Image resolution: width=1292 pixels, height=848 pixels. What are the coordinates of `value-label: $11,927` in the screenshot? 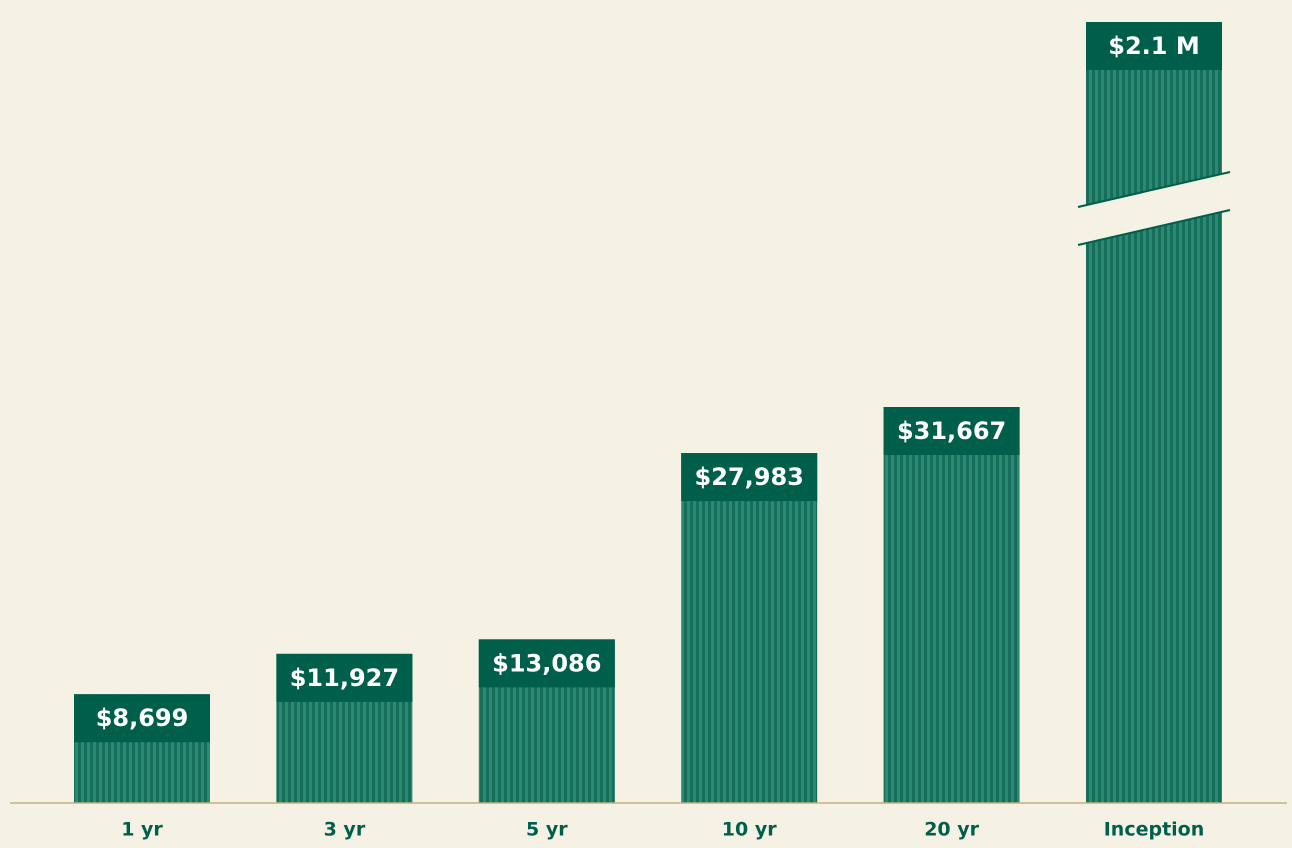 It's located at (344, 678).